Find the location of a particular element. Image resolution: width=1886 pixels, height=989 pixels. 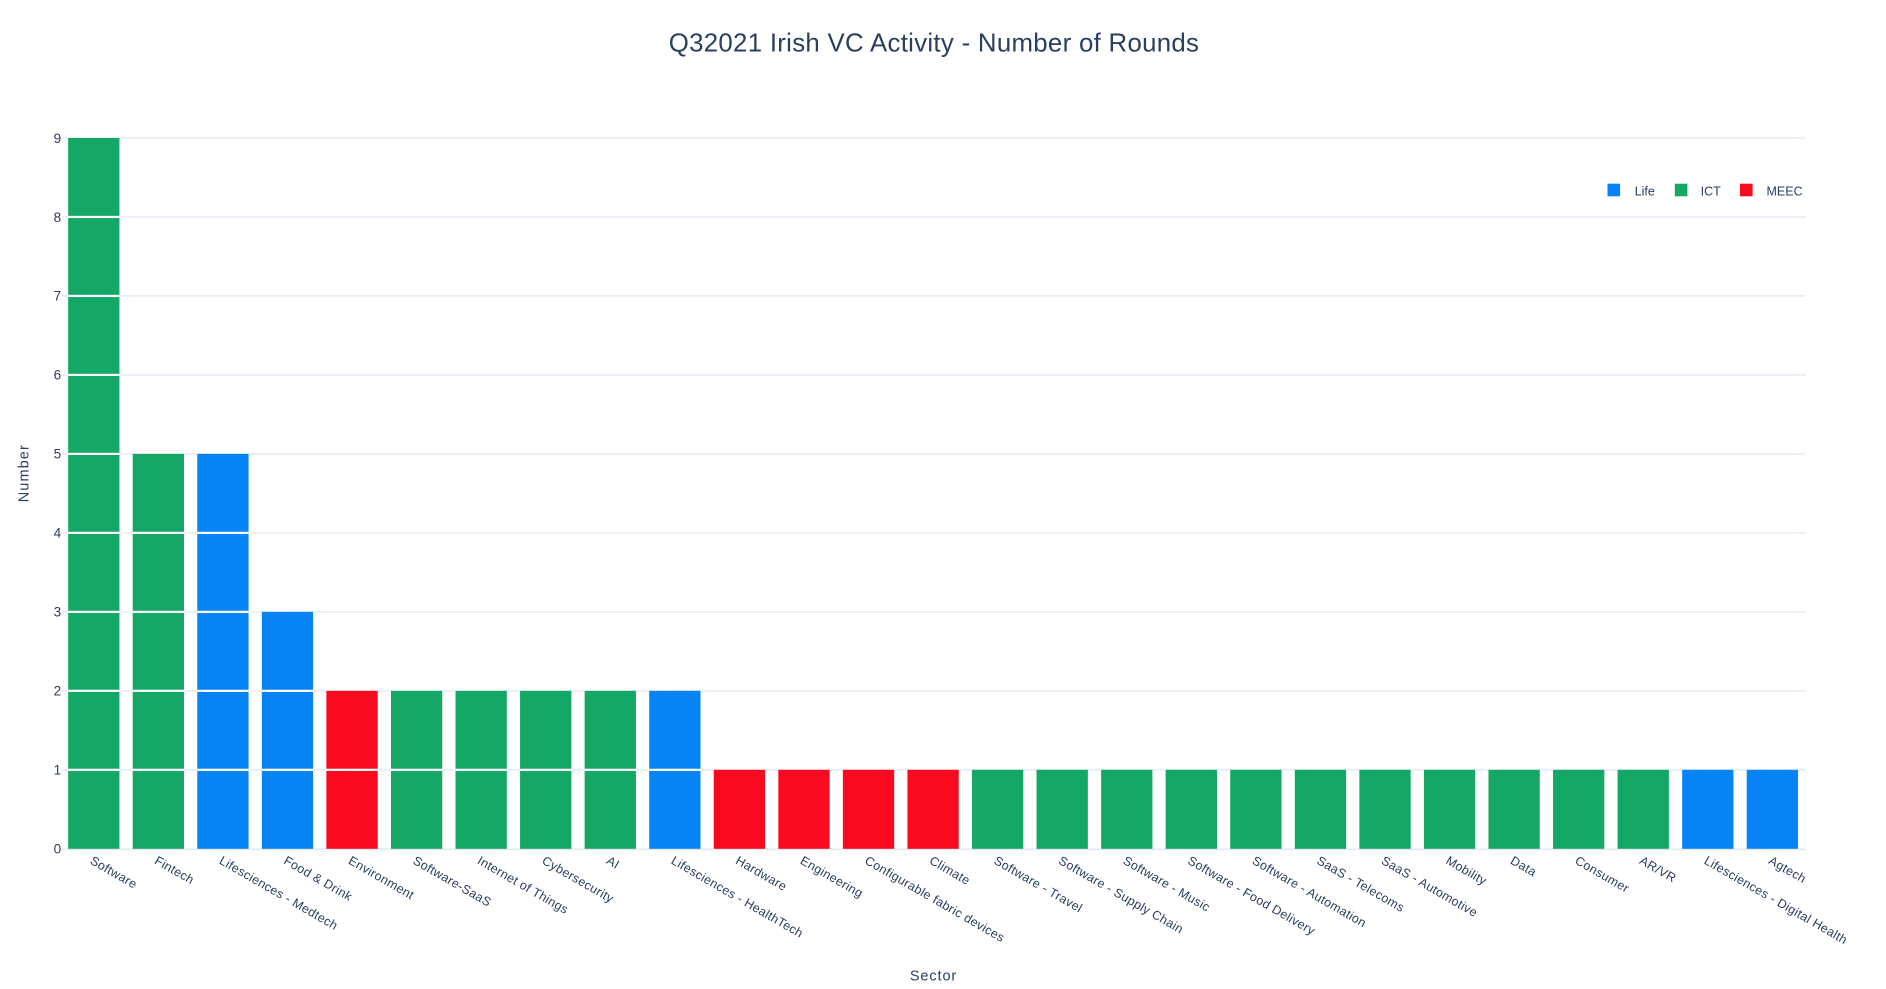

svg-text: 5 is located at coordinates (58, 454).